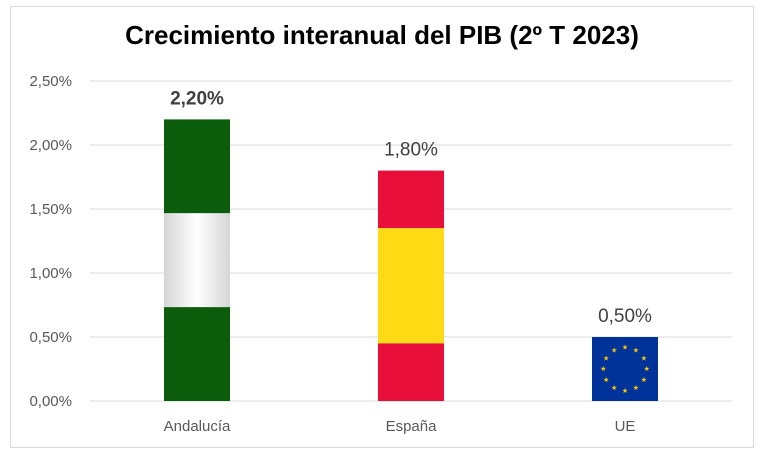 The image size is (768, 453). Describe the element at coordinates (50, 241) in the screenshot. I see `y-axis-ticks: 0,00% 0,50% 1,00% 1,50% 2,00% 2,50%` at that location.